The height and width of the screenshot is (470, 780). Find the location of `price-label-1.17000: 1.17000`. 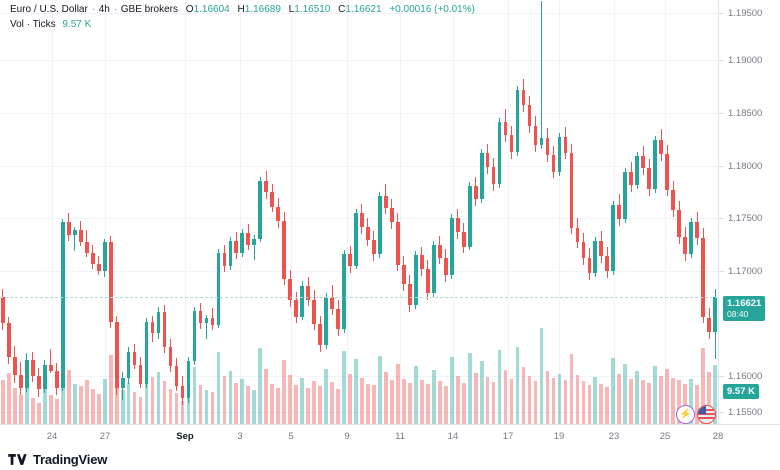

price-label-1.17000: 1.17000 is located at coordinates (745, 271).